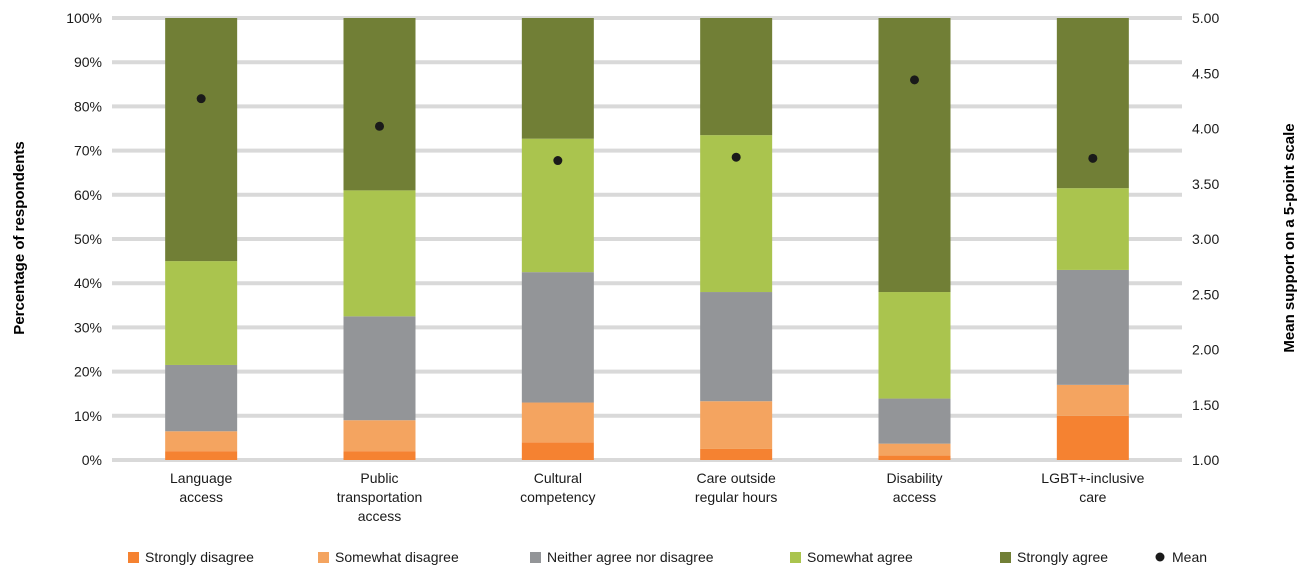  Describe the element at coordinates (88, 239) in the screenshot. I see `y-tick-label: 50%` at that location.